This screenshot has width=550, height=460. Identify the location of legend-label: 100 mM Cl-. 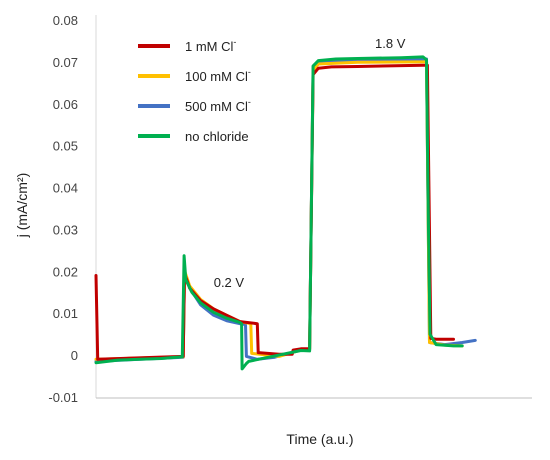
(218, 75).